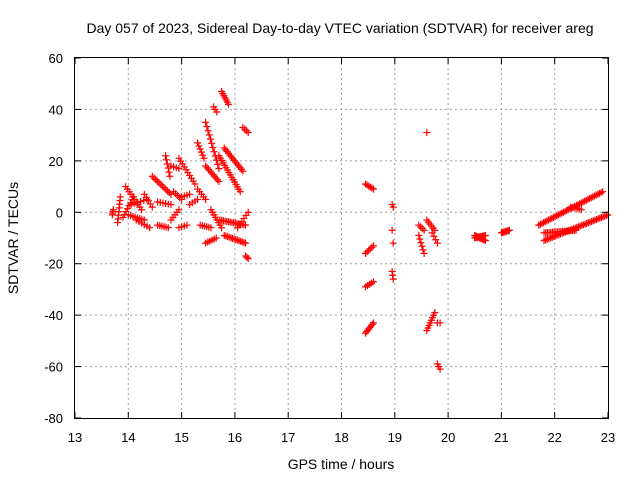  I want to click on y-tick-label: 0, so click(59, 212).